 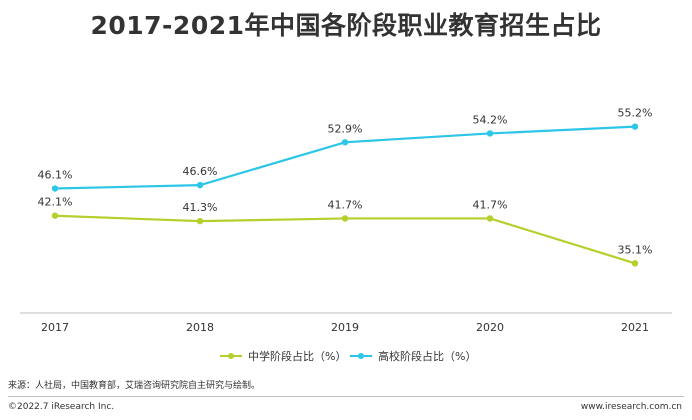 What do you see at coordinates (490, 327) in the screenshot?
I see `x-tick-label-2020: 2020` at bounding box center [490, 327].